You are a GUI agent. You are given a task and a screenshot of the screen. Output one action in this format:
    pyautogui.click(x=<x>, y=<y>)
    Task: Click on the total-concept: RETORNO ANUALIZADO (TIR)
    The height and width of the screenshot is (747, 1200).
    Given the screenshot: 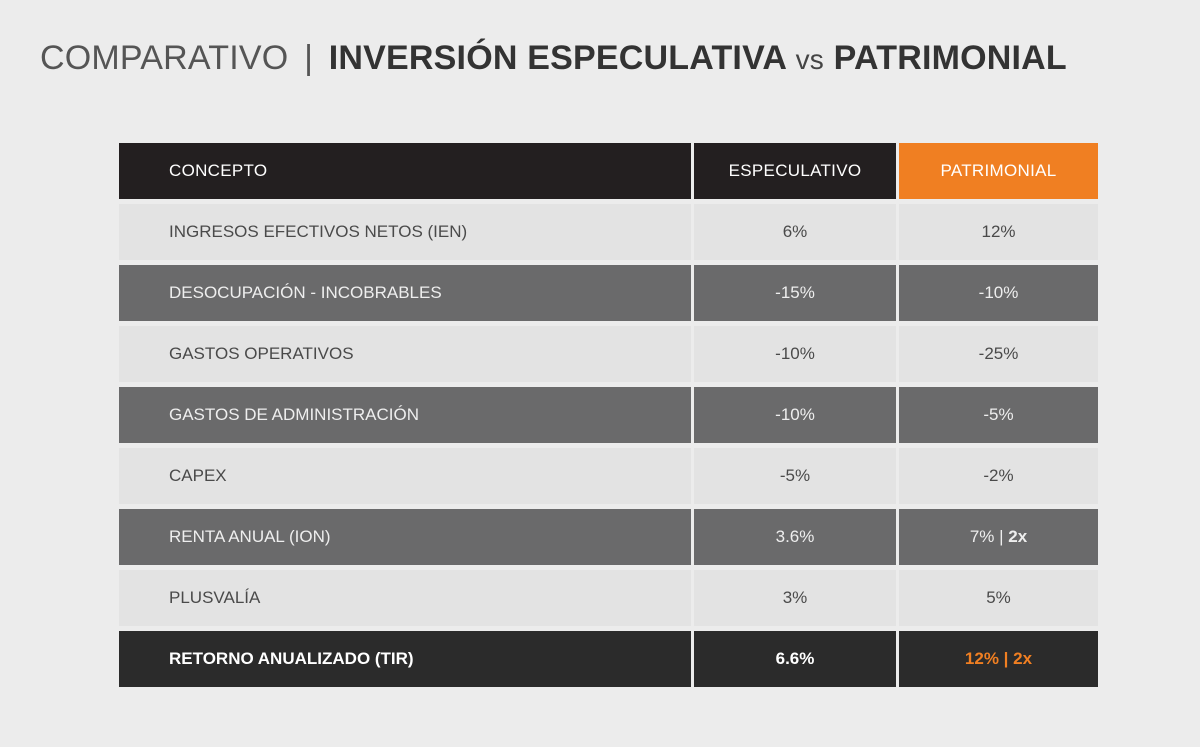 What is the action you would take?
    pyautogui.click(x=405, y=659)
    